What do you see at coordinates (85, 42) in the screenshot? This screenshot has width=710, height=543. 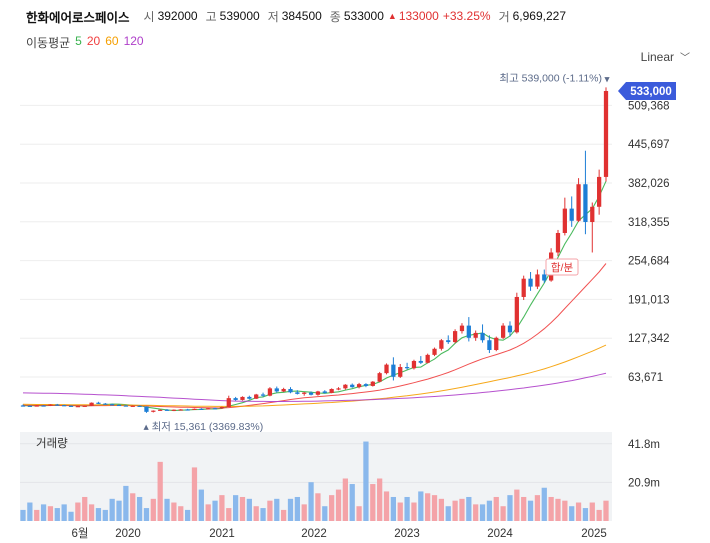 I see `moving-average-legend: 이동평균 5 20 60 120` at bounding box center [85, 42].